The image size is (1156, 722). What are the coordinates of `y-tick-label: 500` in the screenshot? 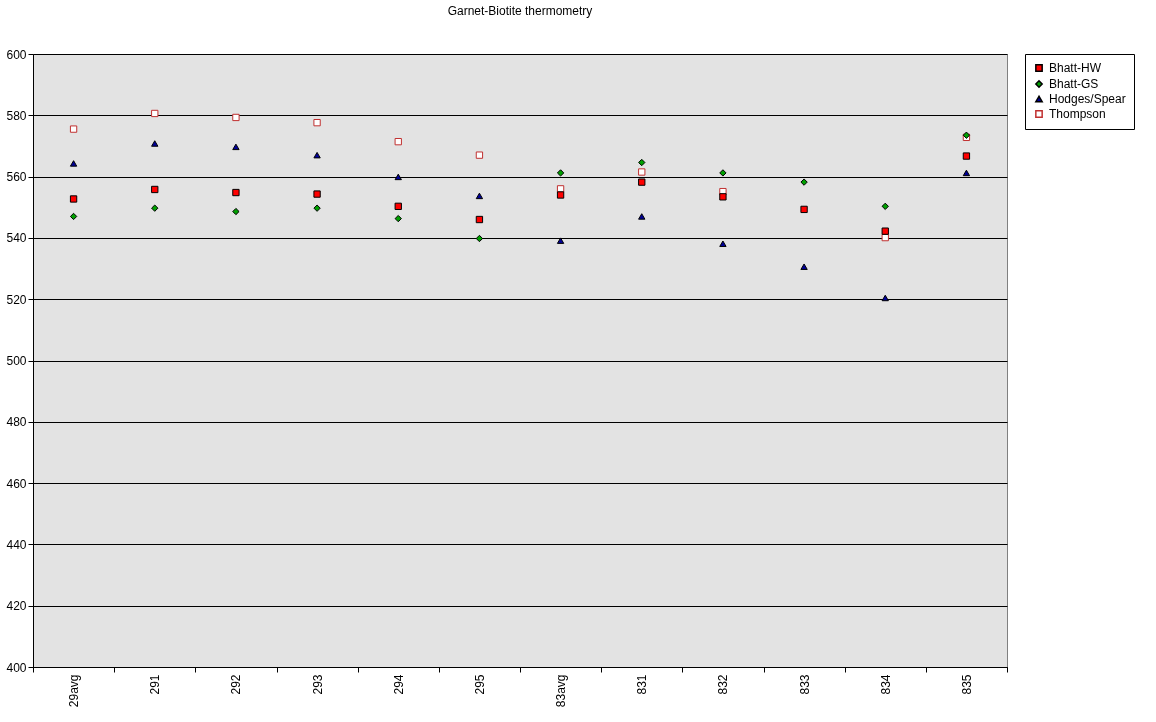 It's located at (16, 361).